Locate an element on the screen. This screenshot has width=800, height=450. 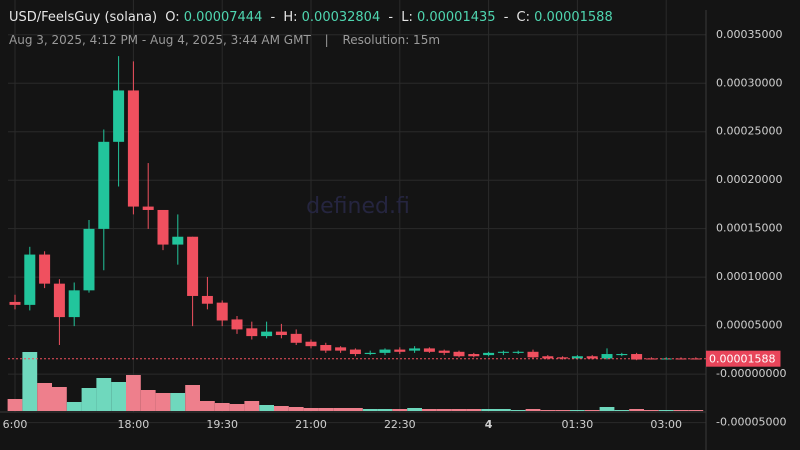
ohlc-value: 0.00007444 is located at coordinates (223, 17).